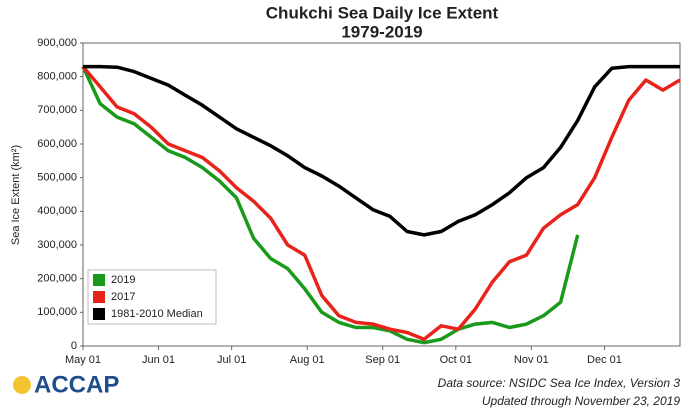  What do you see at coordinates (76, 384) in the screenshot?
I see `logo-text: ACCAP` at bounding box center [76, 384].